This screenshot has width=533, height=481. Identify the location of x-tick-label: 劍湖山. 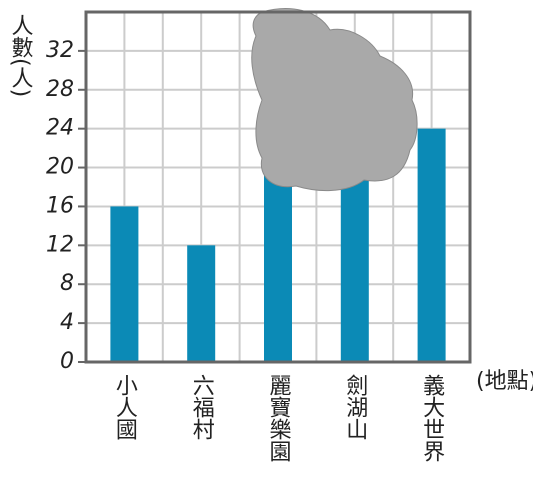
(355, 407).